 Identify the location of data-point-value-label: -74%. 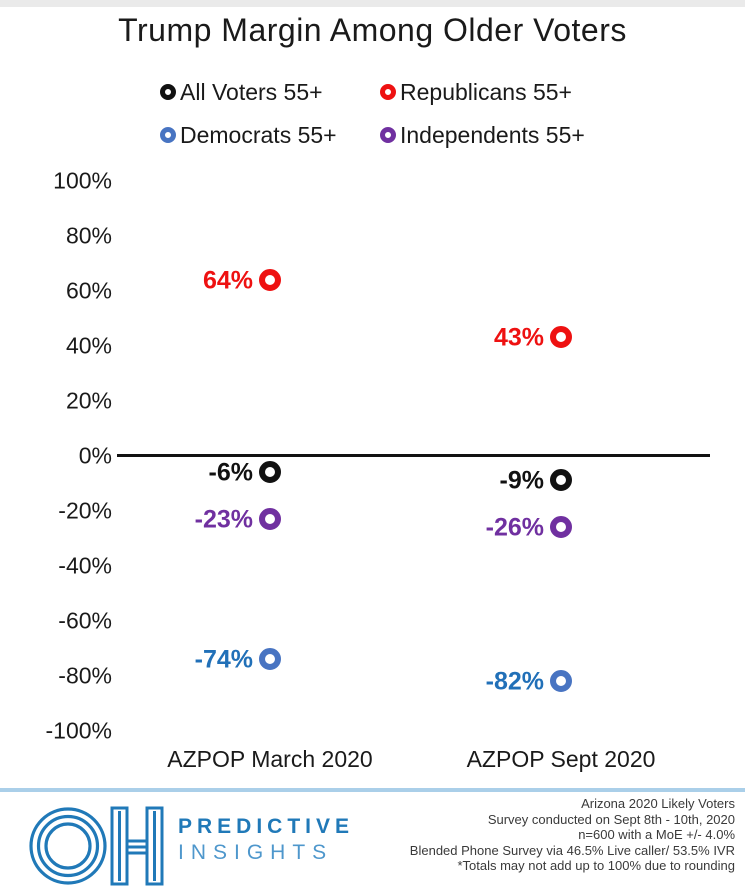
(223, 659).